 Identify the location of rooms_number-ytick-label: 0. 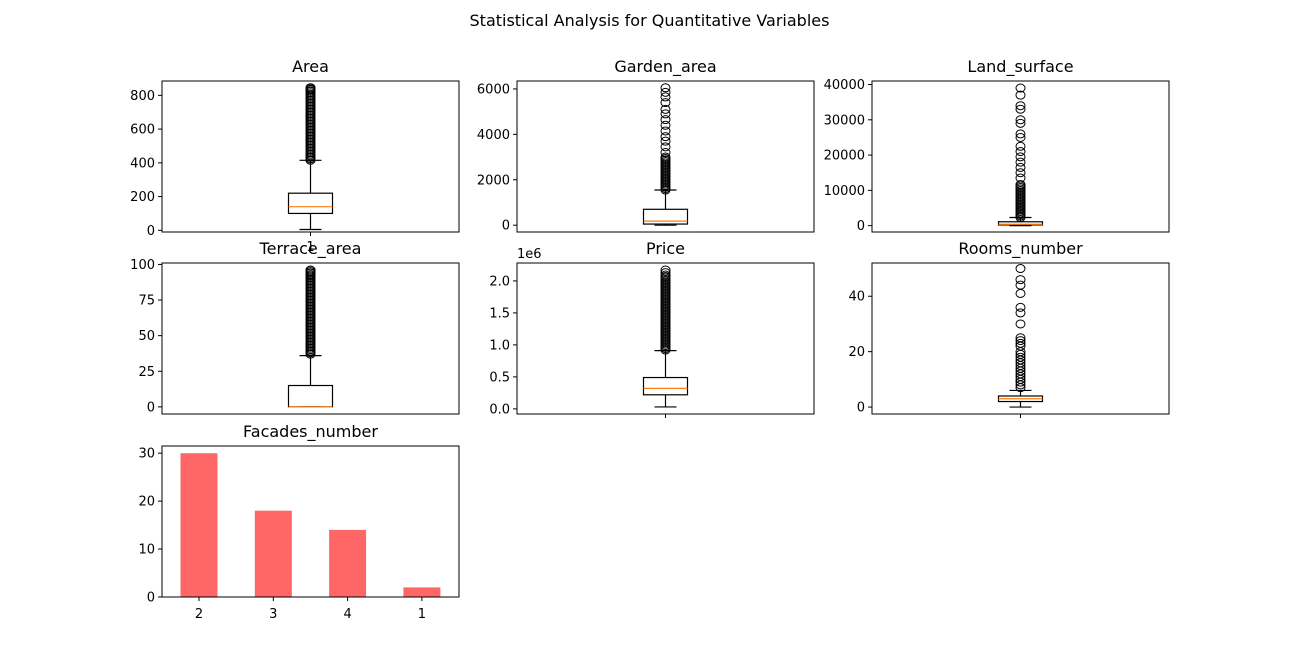
(861, 408).